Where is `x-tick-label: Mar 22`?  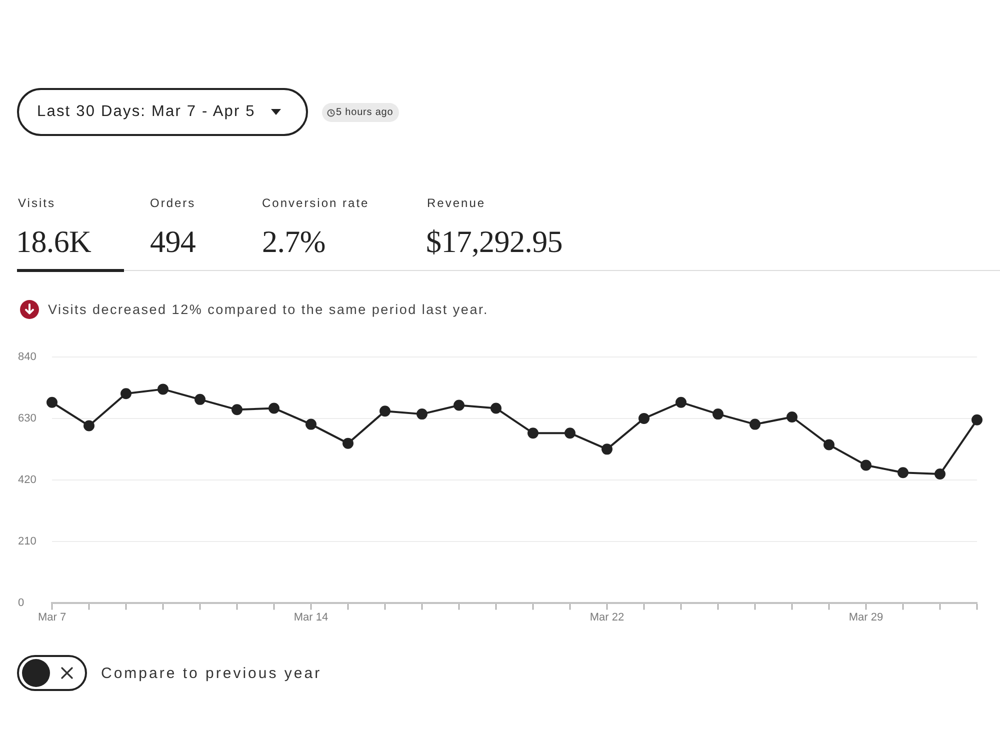
x-tick-label: Mar 22 is located at coordinates (607, 617).